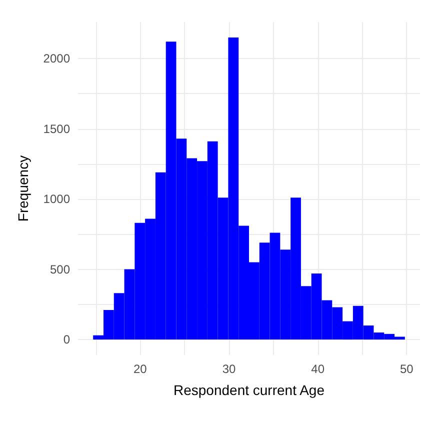  I want to click on x-tick-label: 50, so click(407, 369).